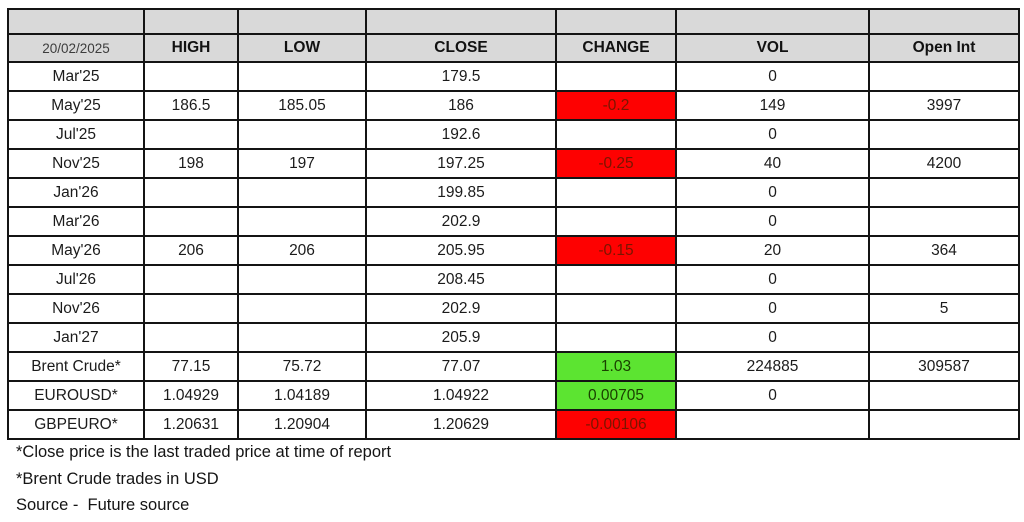 This screenshot has width=1024, height=522. I want to click on header-row: 20/02/2025 HIGH LOW CLOSE CHANGE VOL Open Int, so click(513, 48).